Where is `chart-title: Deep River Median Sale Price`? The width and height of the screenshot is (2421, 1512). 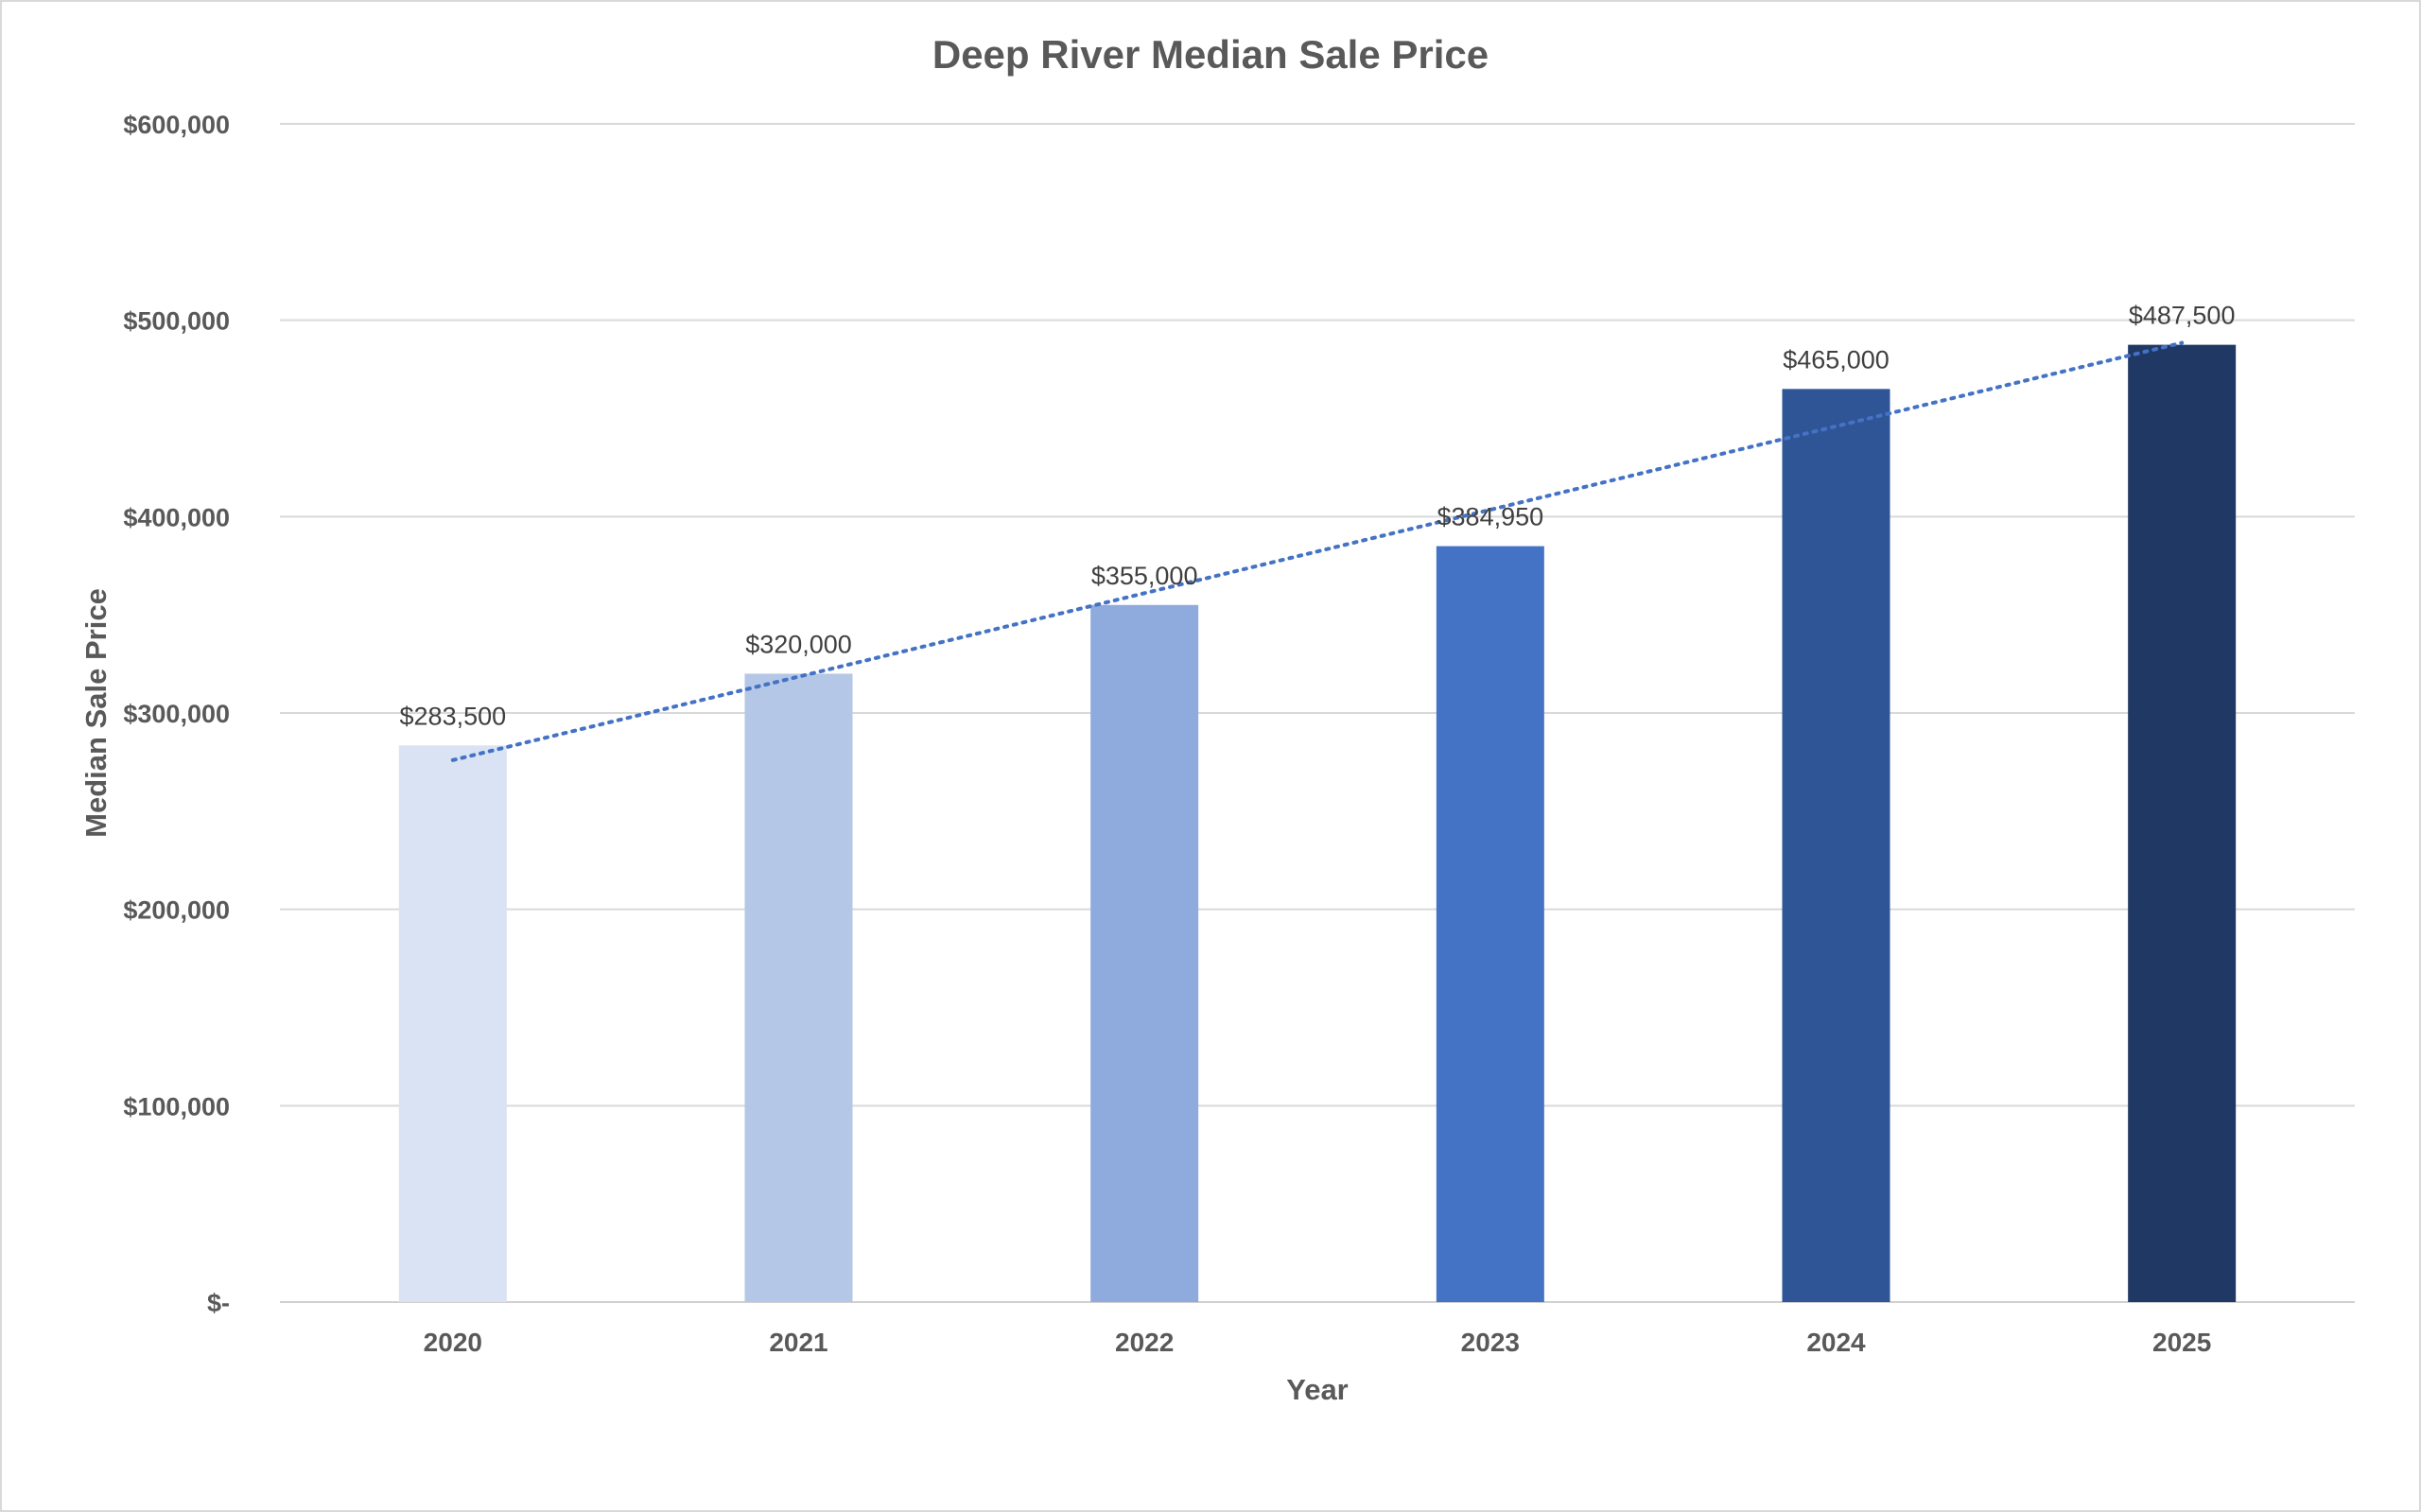 chart-title: Deep River Median Sale Price is located at coordinates (1210, 54).